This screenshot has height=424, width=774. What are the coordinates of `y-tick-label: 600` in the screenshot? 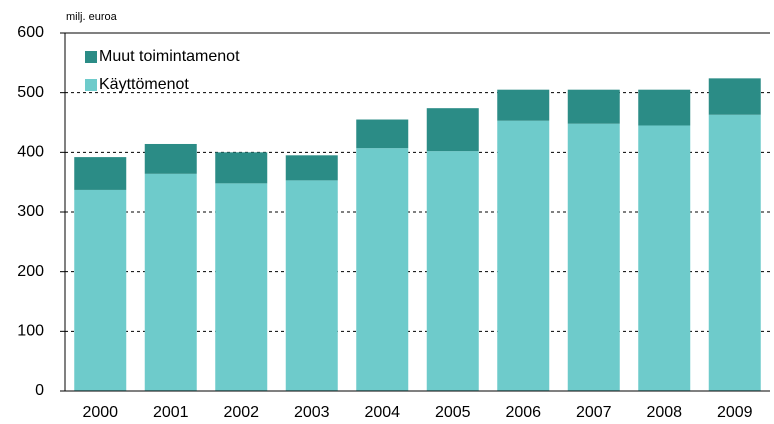 It's located at (30, 32).